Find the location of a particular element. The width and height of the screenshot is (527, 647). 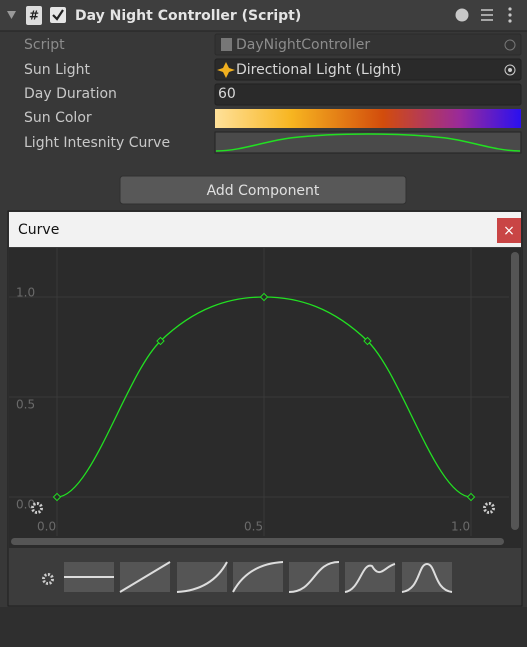

script-icon-glyph: # is located at coordinates (34, 16).